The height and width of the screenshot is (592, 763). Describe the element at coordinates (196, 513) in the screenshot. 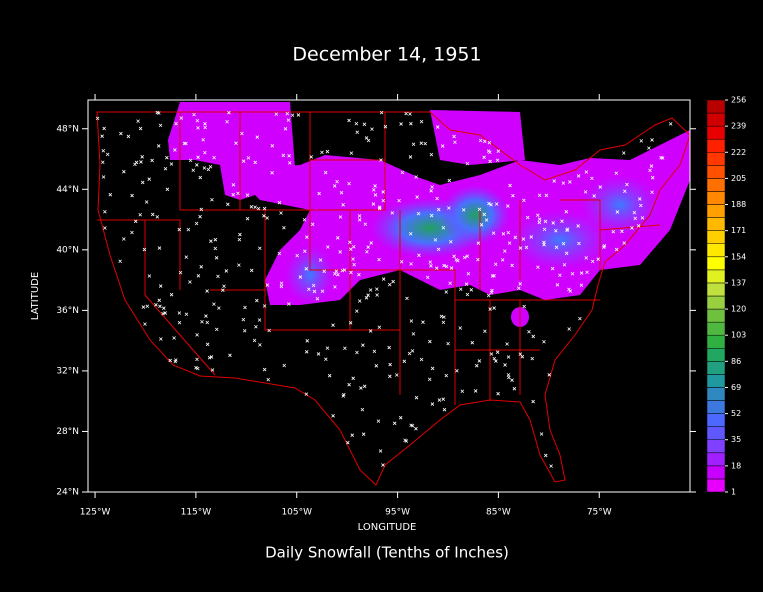

I see `x-tick-label: 115°W` at that location.